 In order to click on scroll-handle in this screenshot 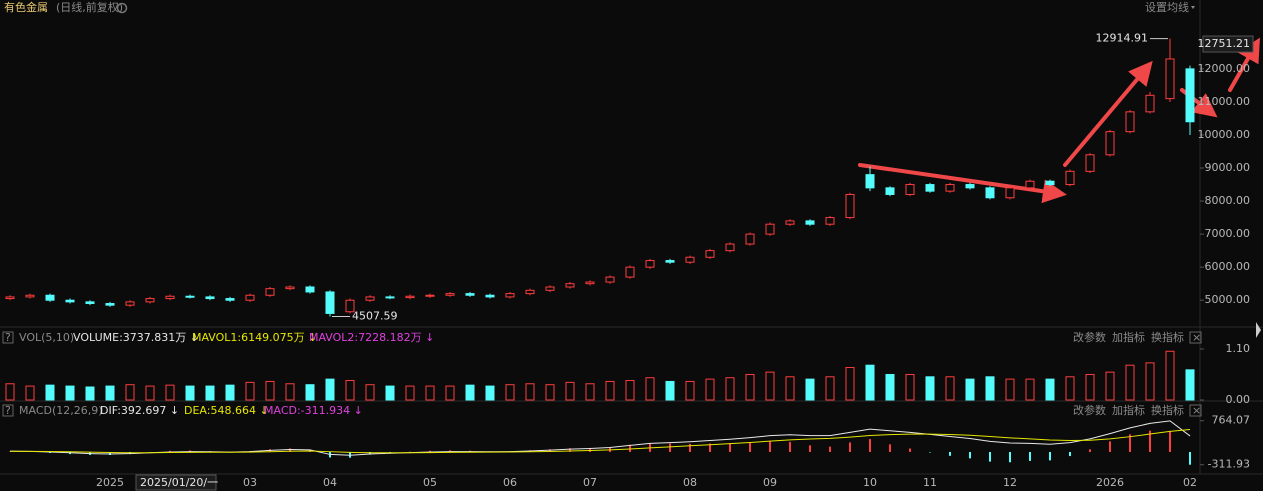, I will do `click(1258, 330)`.